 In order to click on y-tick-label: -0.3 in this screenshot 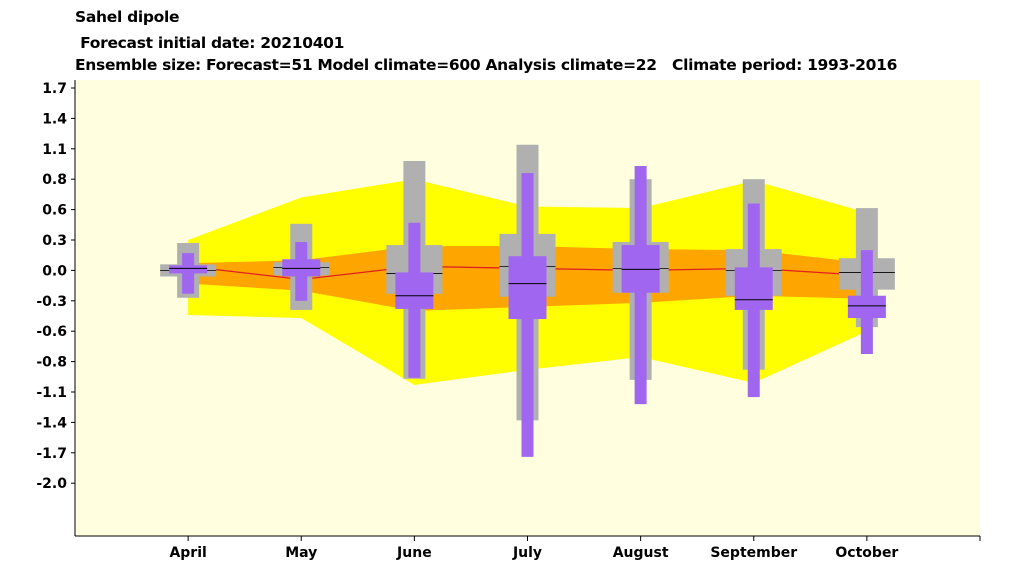, I will do `click(51, 302)`.